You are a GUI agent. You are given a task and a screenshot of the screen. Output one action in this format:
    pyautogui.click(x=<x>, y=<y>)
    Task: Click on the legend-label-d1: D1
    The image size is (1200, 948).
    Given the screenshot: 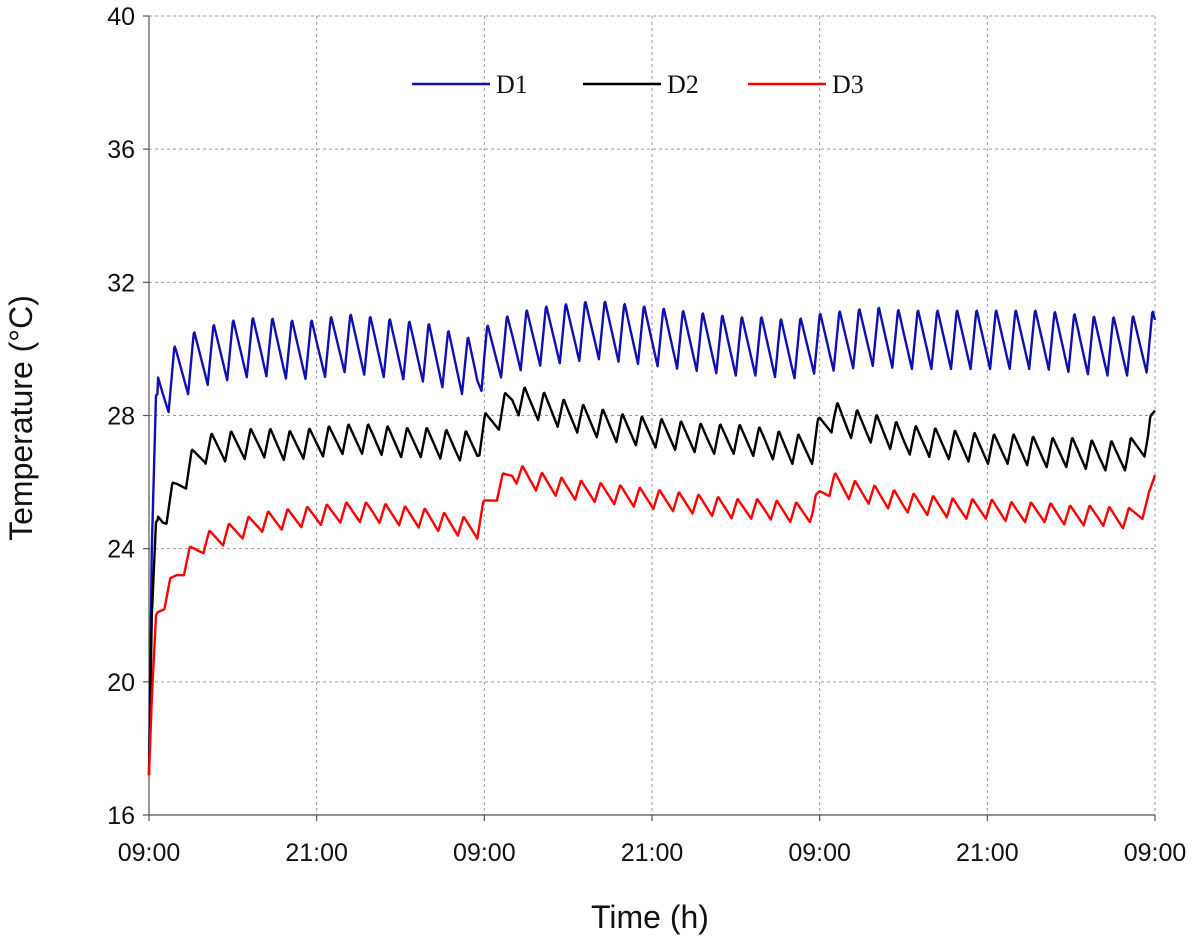 What is the action you would take?
    pyautogui.click(x=512, y=84)
    